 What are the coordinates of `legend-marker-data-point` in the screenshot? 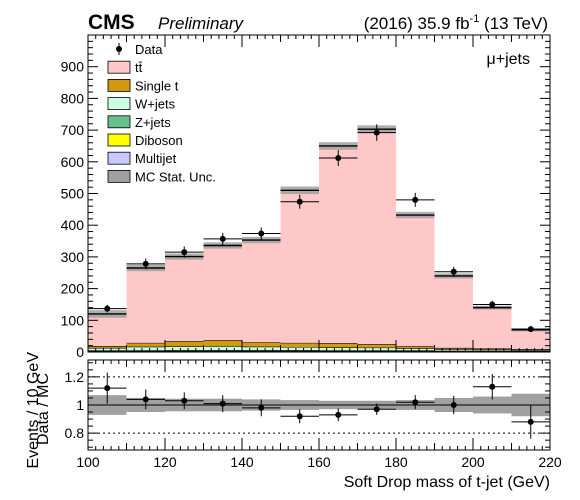 It's located at (119, 49).